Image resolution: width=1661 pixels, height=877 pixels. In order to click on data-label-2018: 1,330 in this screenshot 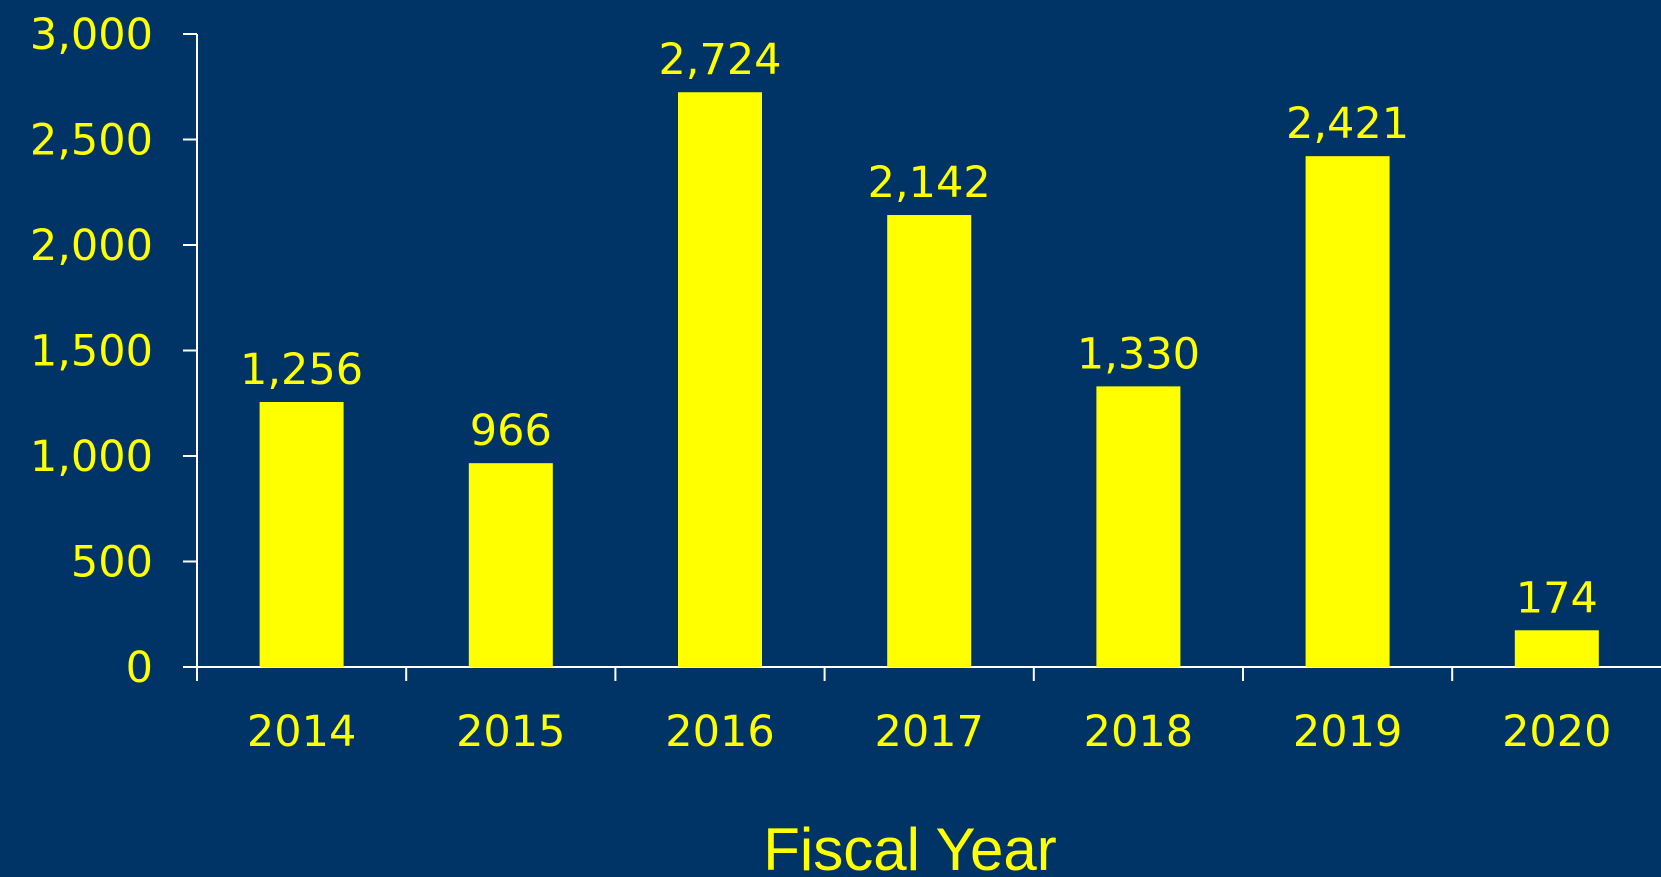, I will do `click(1138, 354)`.